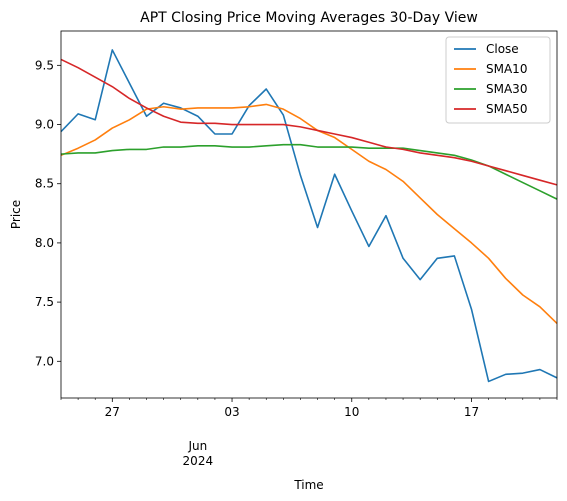 The image size is (567, 501). Describe the element at coordinates (308, 485) in the screenshot. I see `x-axis-label: Time` at that location.